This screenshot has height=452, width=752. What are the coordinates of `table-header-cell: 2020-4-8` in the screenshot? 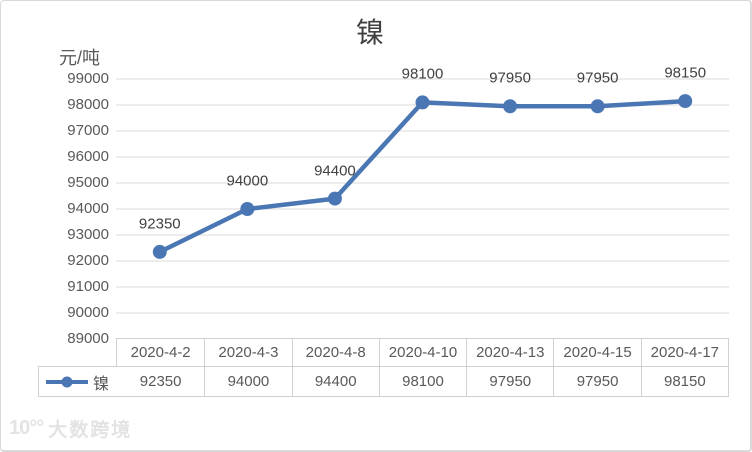 It's located at (335, 353).